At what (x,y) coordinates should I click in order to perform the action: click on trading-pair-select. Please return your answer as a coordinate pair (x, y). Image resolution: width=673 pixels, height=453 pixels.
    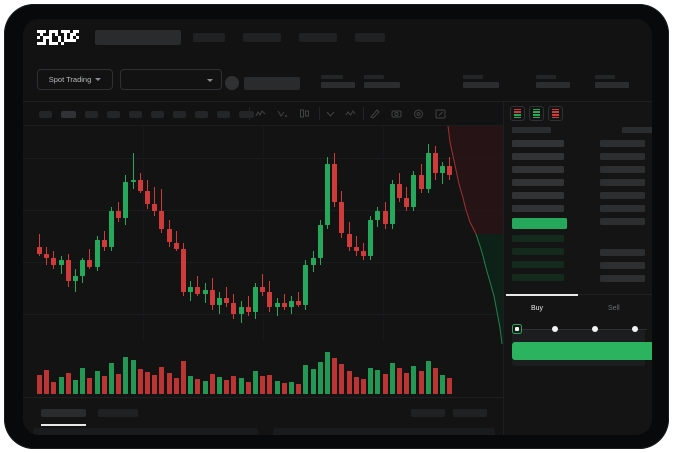
    Looking at the image, I should click on (171, 79).